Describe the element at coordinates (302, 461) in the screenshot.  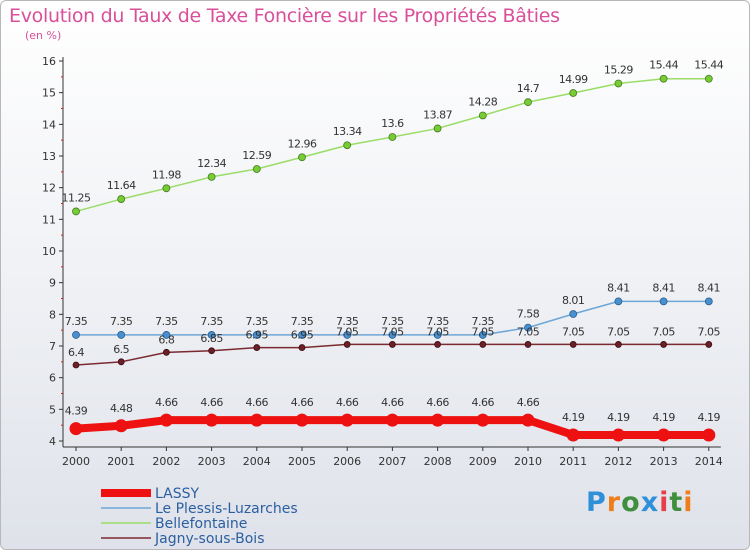
I see `x-tick-label: 2005` at that location.